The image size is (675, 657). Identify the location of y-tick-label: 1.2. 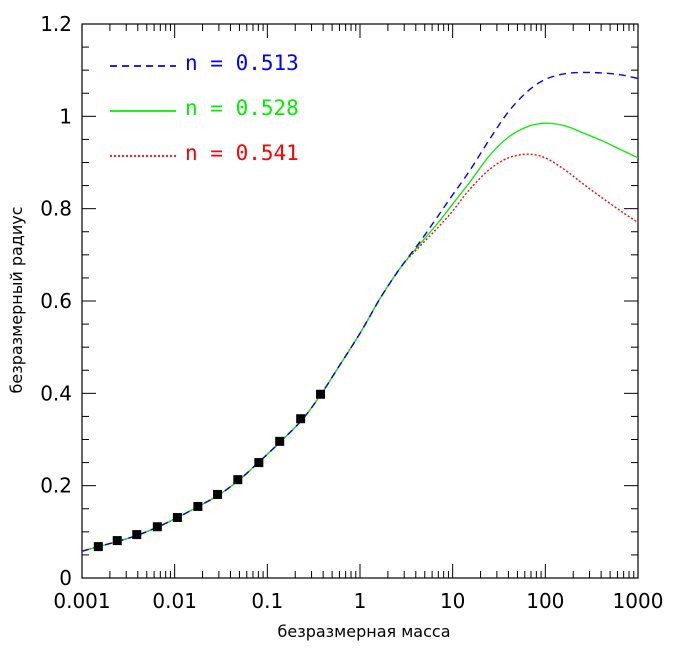
(56, 24).